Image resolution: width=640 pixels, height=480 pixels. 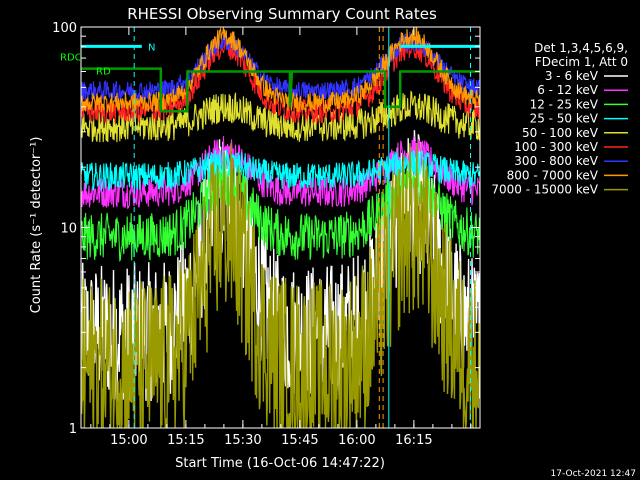 I want to click on decimation-state-line, so click(x=280, y=90).